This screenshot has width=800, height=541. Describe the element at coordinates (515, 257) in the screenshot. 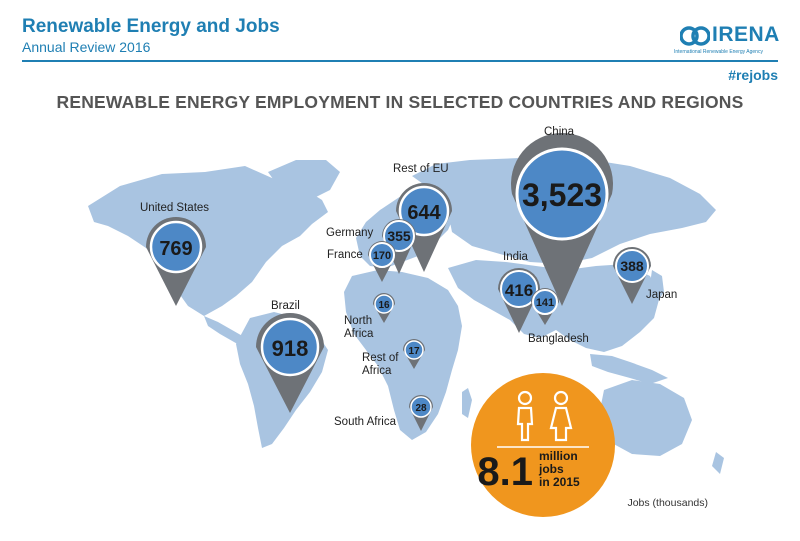

I see `label-india: India` at that location.